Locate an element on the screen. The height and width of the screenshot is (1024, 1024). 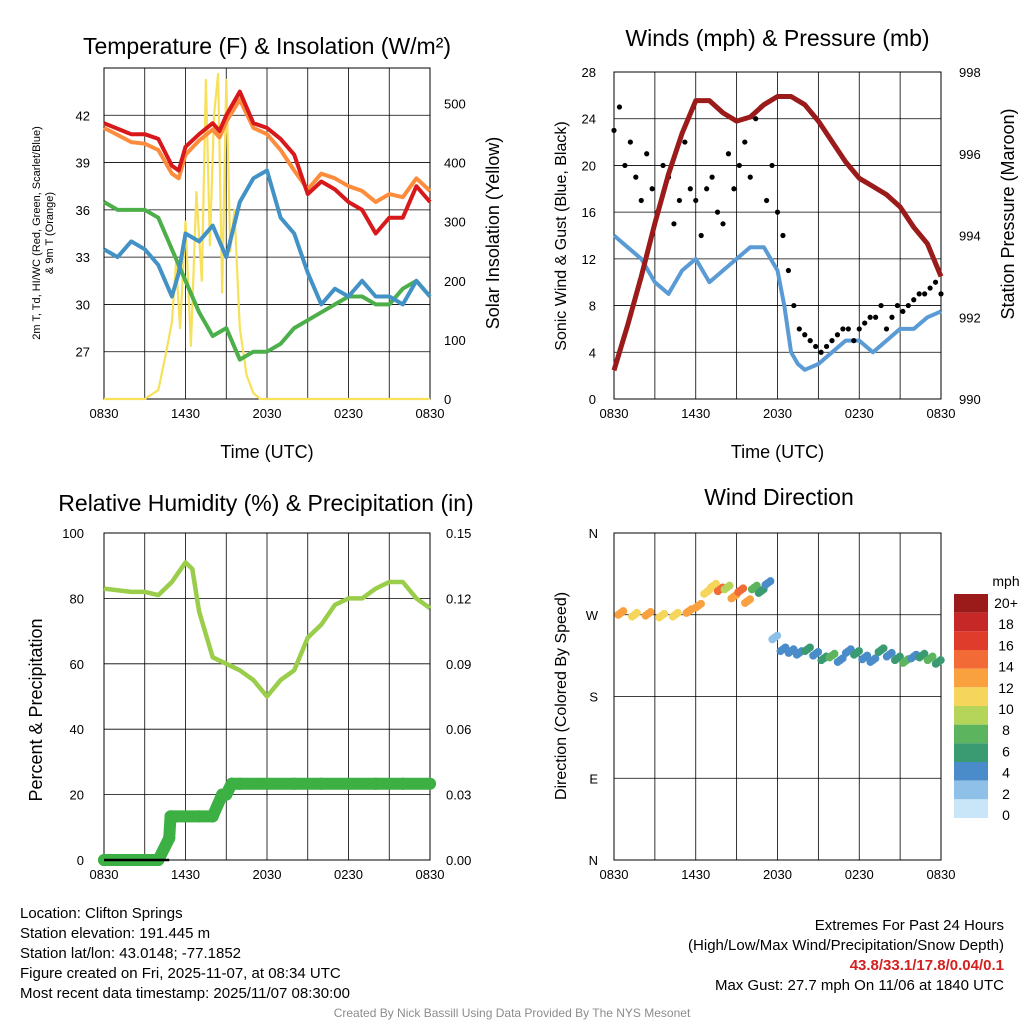
series-line-sonic is located at coordinates (777, 302).